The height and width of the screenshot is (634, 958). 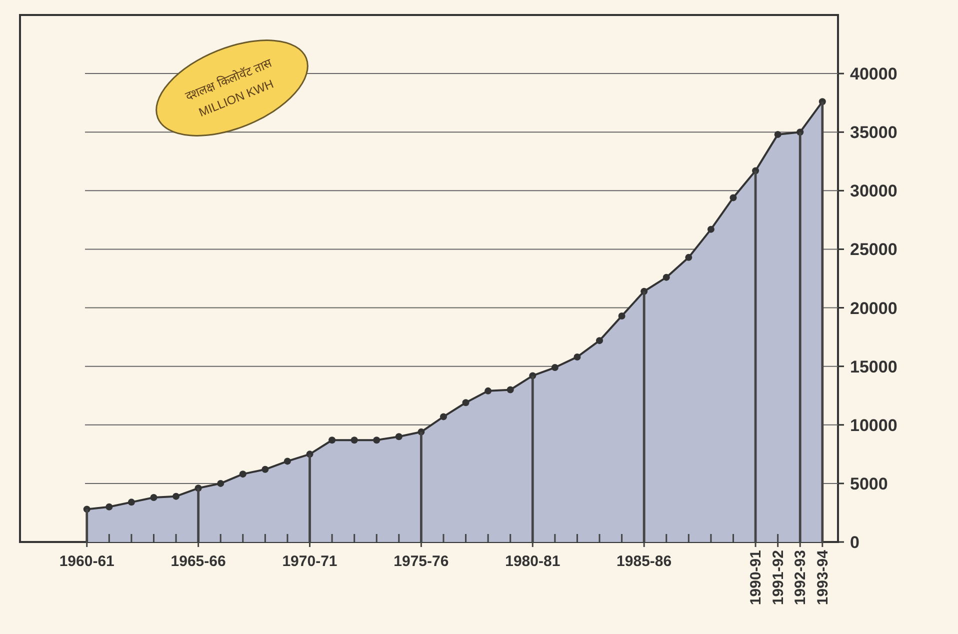 I want to click on x-tick-label: 1960-61, so click(x=86, y=561).